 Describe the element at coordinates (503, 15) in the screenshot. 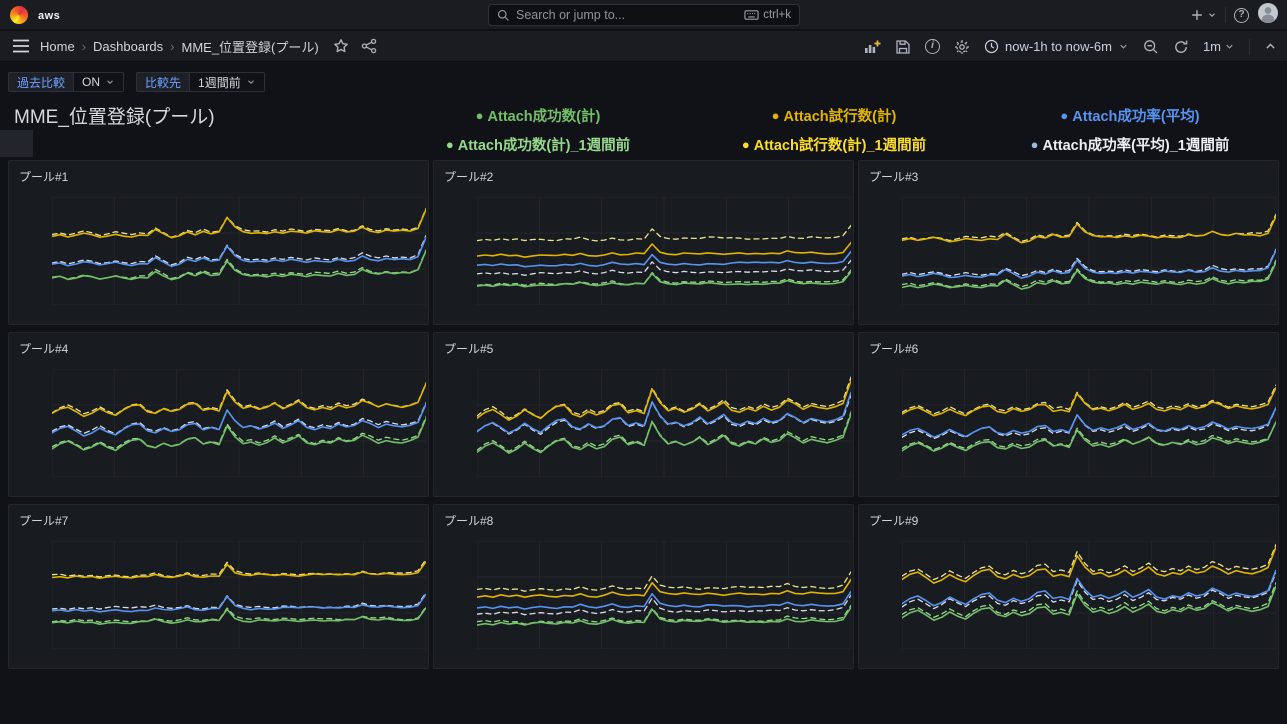

I see `search-icon` at that location.